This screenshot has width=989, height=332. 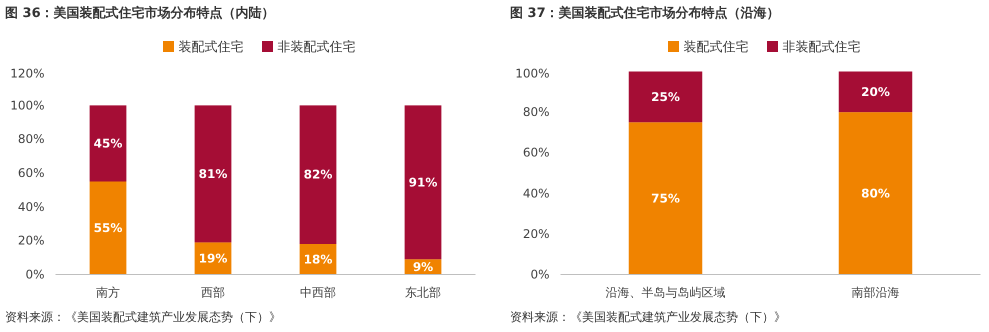 I want to click on x-tick-label: 西部, so click(x=213, y=293).